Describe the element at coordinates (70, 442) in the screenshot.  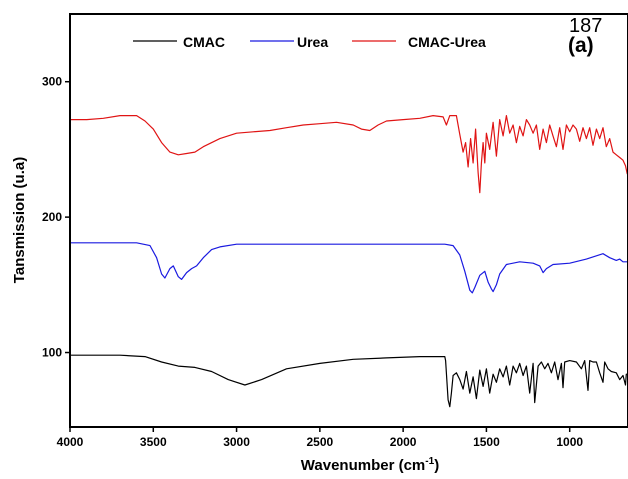
I see `x-tick-label: 4000` at that location.